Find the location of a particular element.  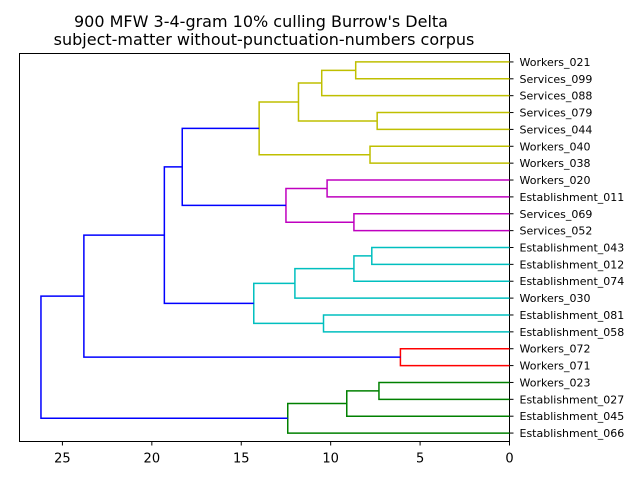

leaf-label: Establishment_066 is located at coordinates (572, 433).